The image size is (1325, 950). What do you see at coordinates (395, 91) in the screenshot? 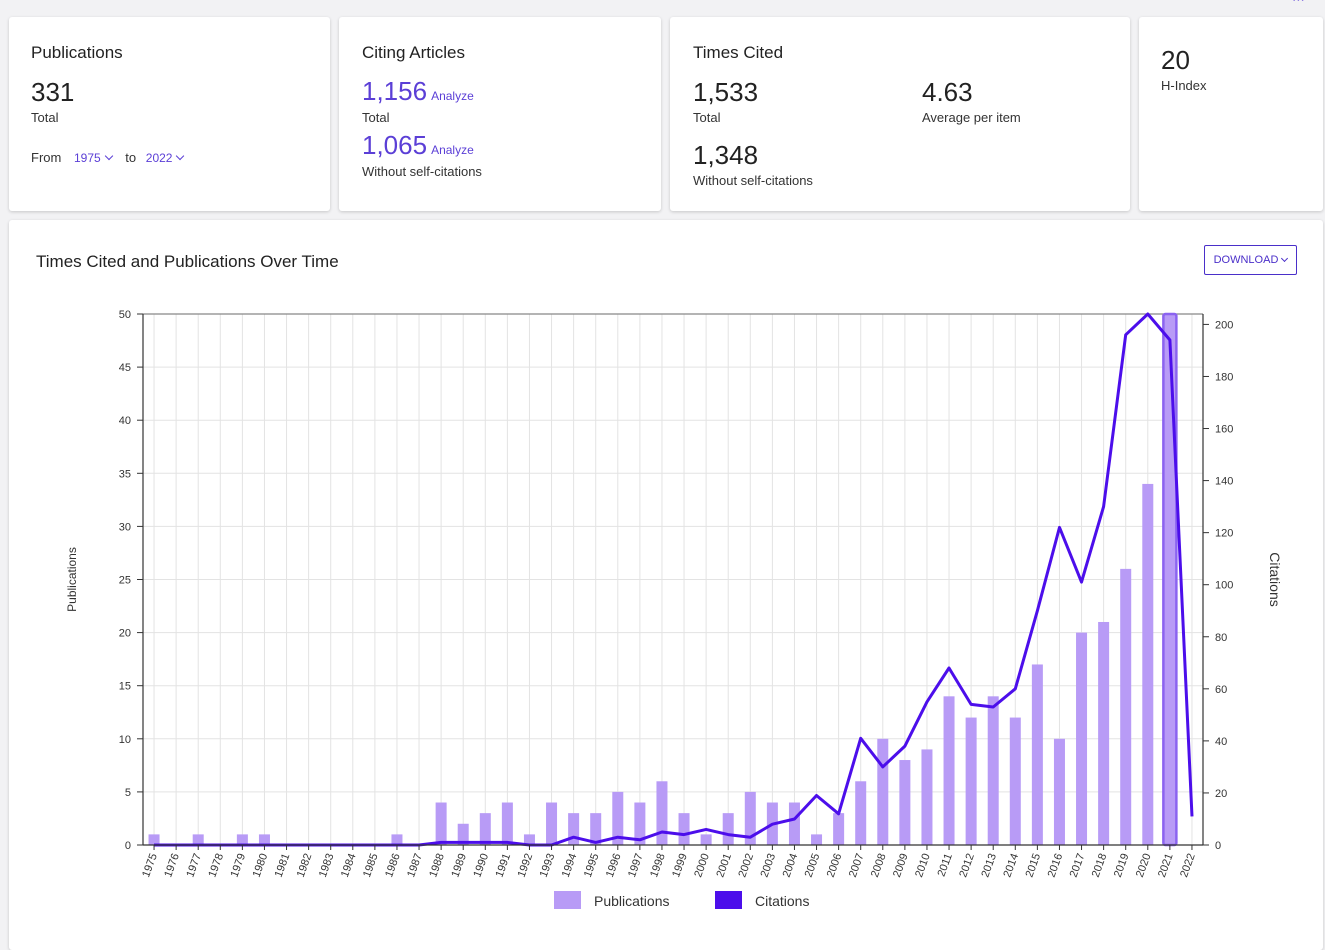
I see `citing-total: 1,156` at bounding box center [395, 91].